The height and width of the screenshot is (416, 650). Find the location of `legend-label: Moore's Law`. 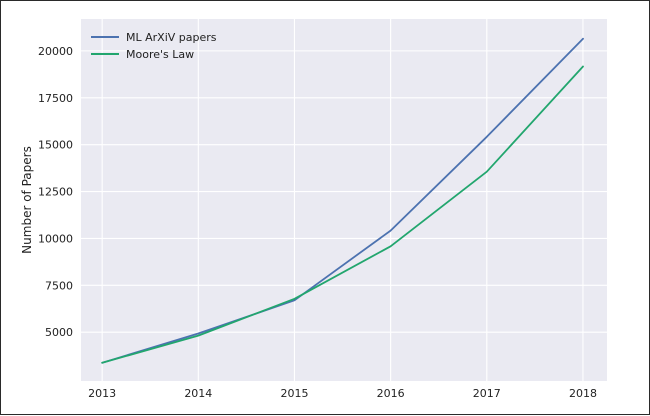

legend-label: Moore's Law is located at coordinates (160, 54).